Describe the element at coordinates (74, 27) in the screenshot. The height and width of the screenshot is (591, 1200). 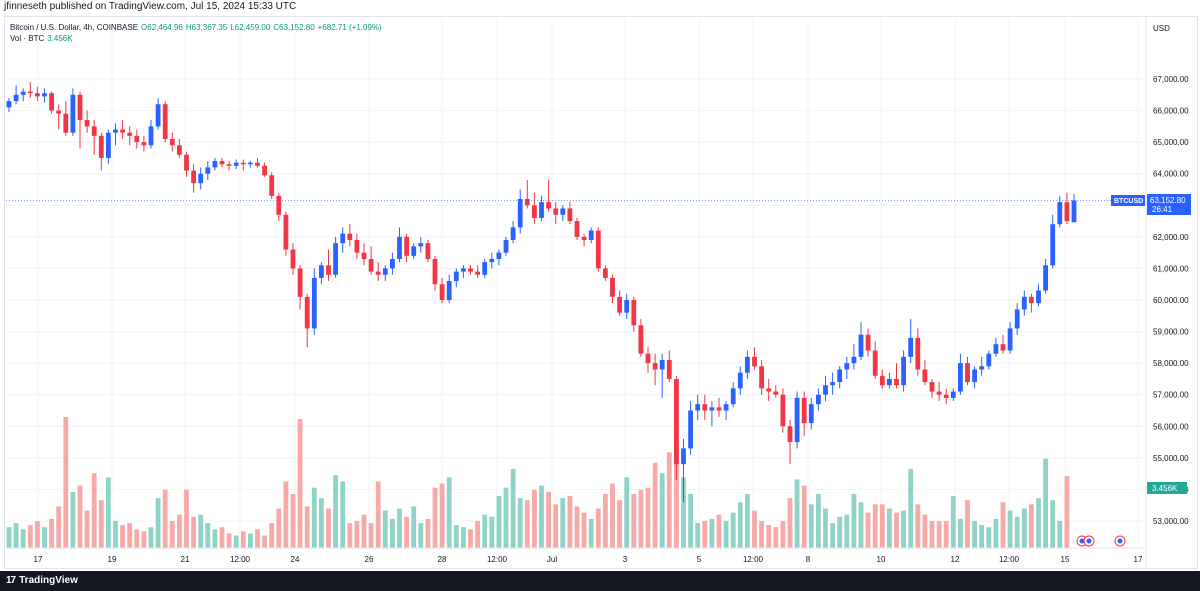
I see `symbol-title: Bitcoin / U.S. Dollar, 4h, COINBASE` at that location.